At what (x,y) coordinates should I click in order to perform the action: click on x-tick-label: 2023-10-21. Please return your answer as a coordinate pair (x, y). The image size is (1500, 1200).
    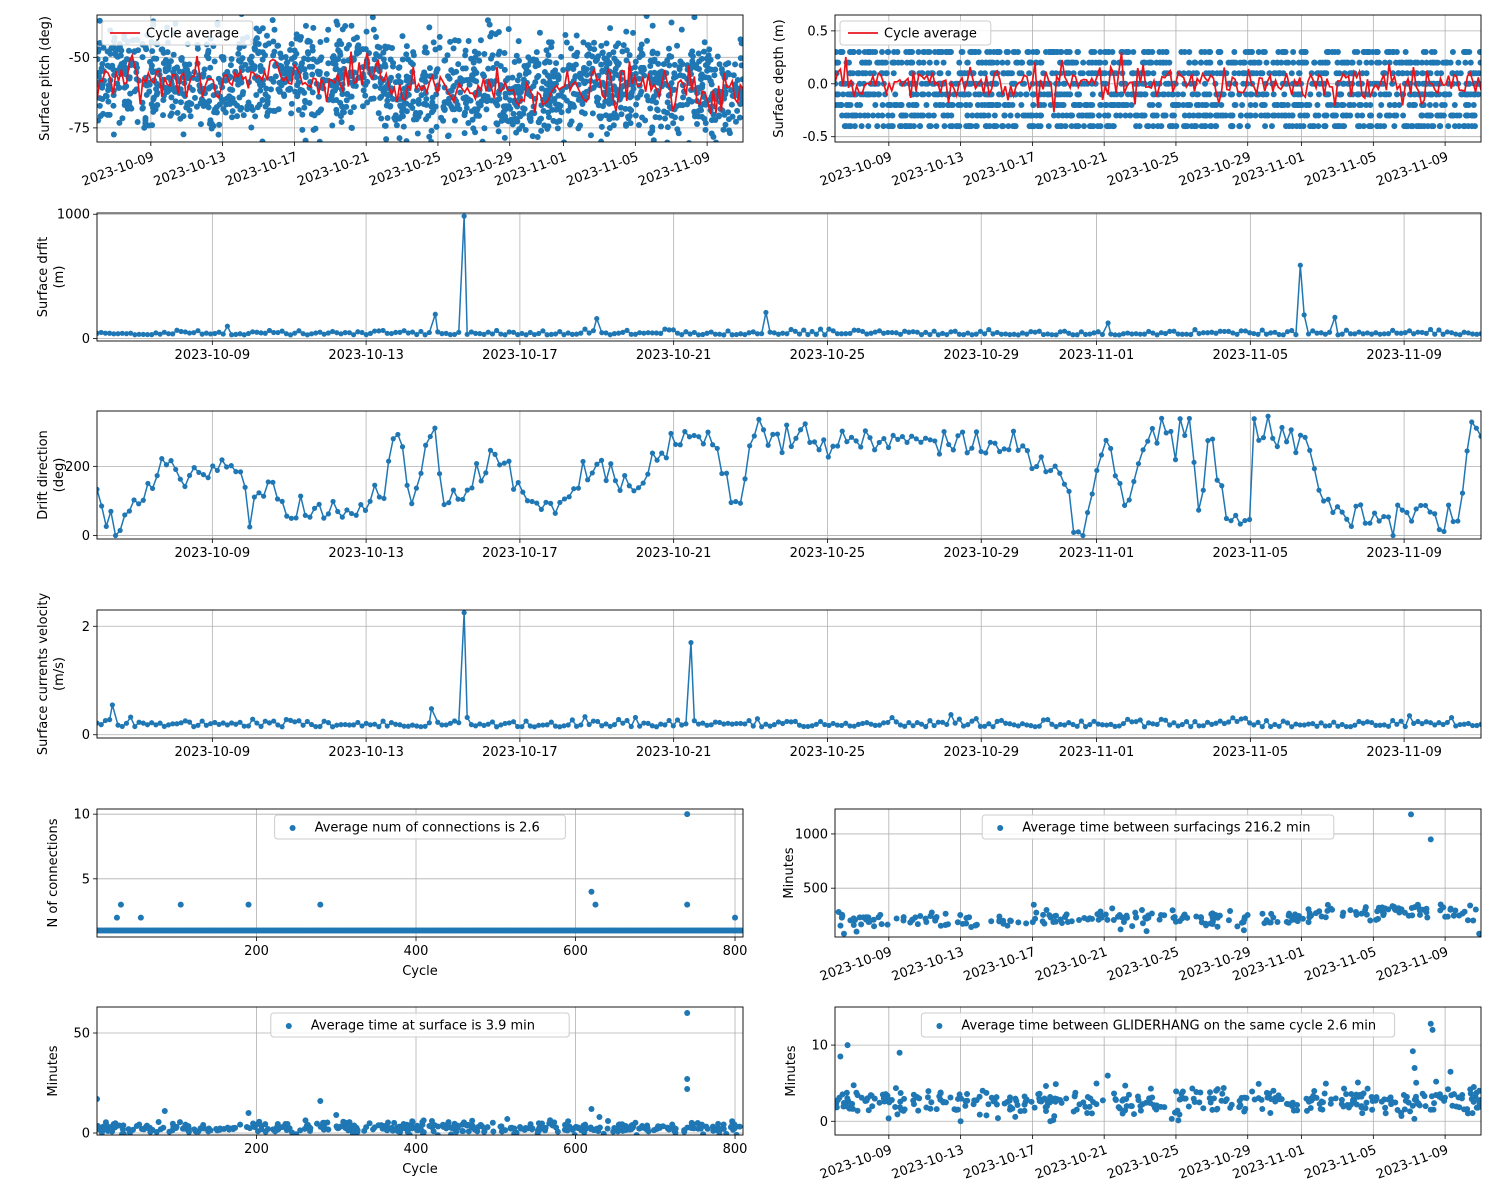
    Looking at the image, I should click on (333, 170).